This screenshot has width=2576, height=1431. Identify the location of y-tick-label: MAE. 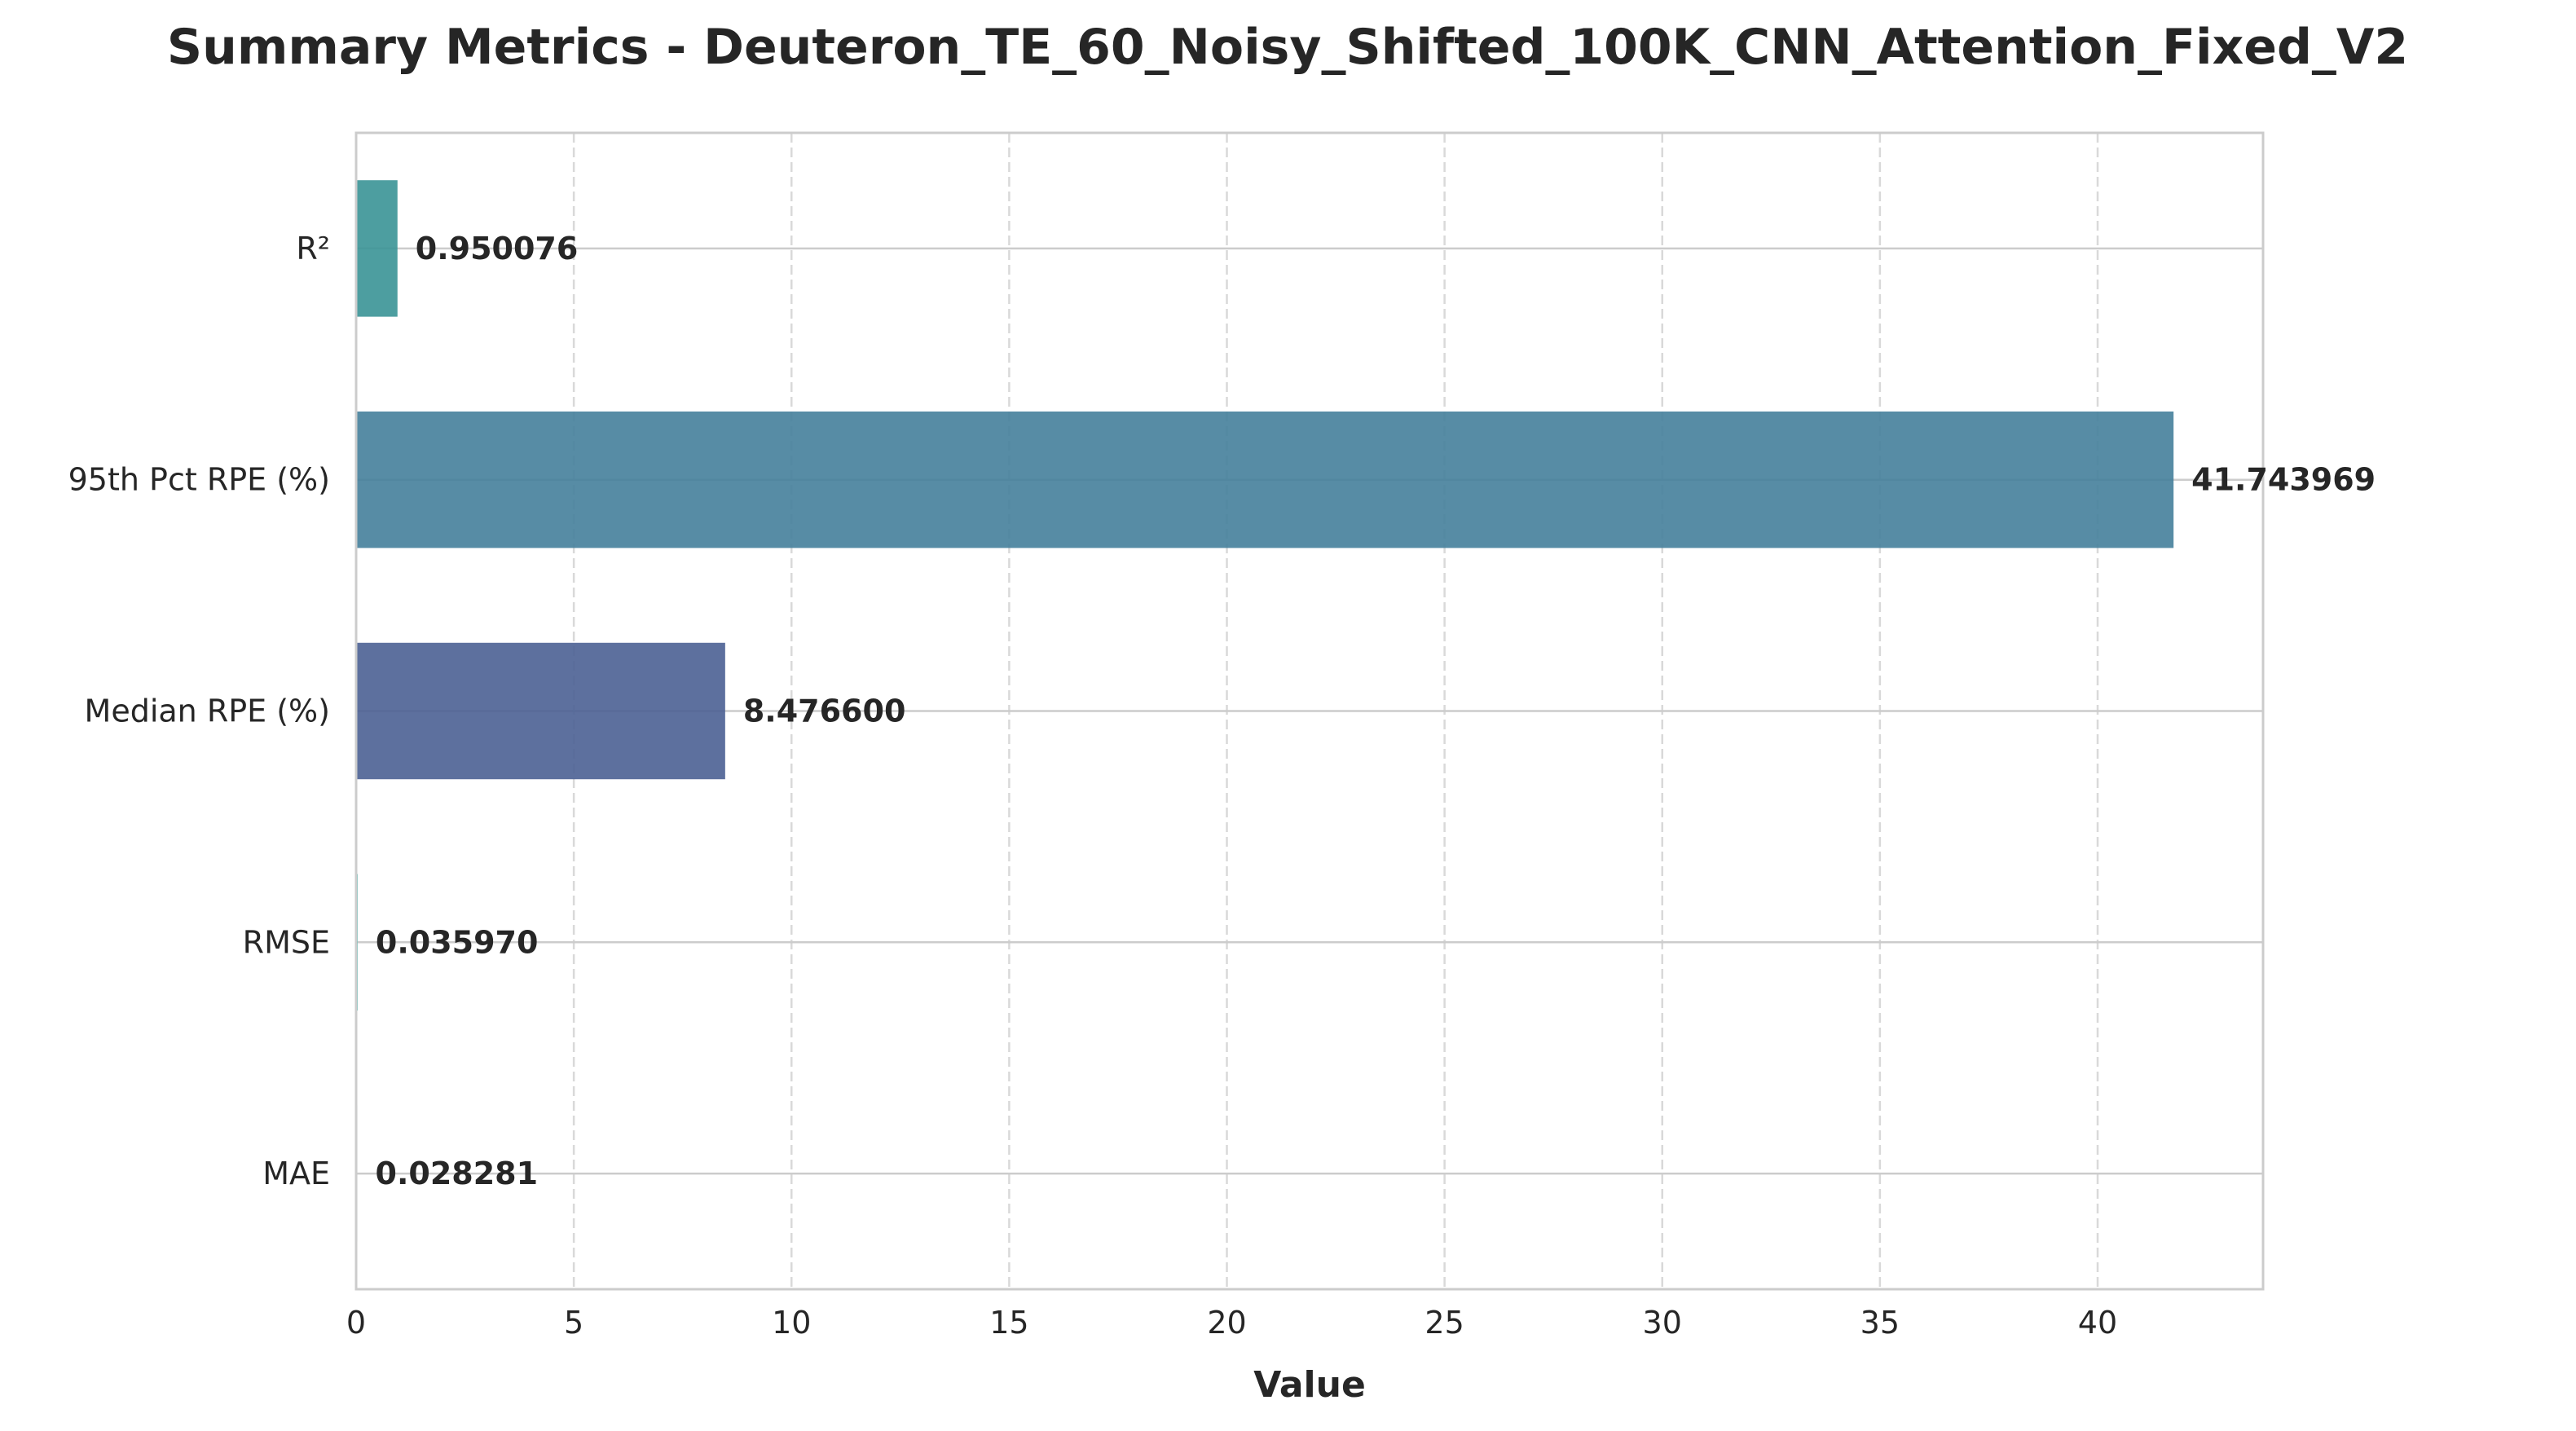
(296, 1173).